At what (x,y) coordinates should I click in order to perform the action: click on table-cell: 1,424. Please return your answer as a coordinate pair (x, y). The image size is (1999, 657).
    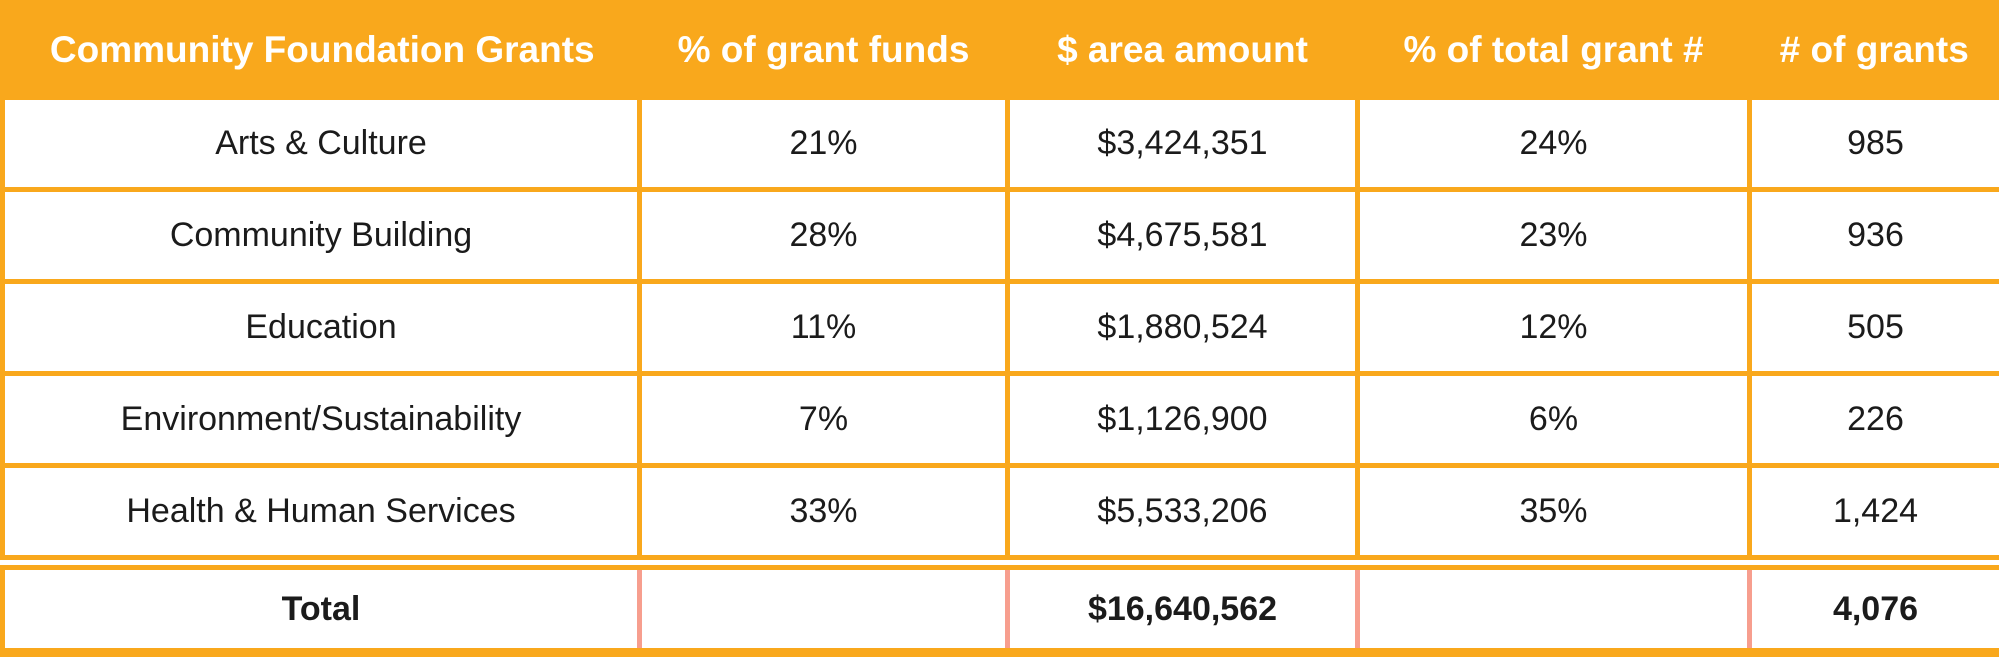
    Looking at the image, I should click on (1874, 514).